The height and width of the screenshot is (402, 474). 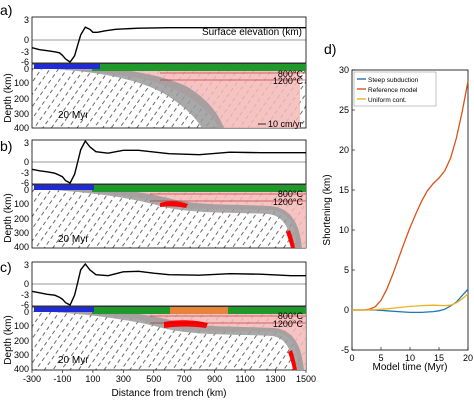 I want to click on shortening-x-label: Model time (Myr), so click(x=409, y=367).